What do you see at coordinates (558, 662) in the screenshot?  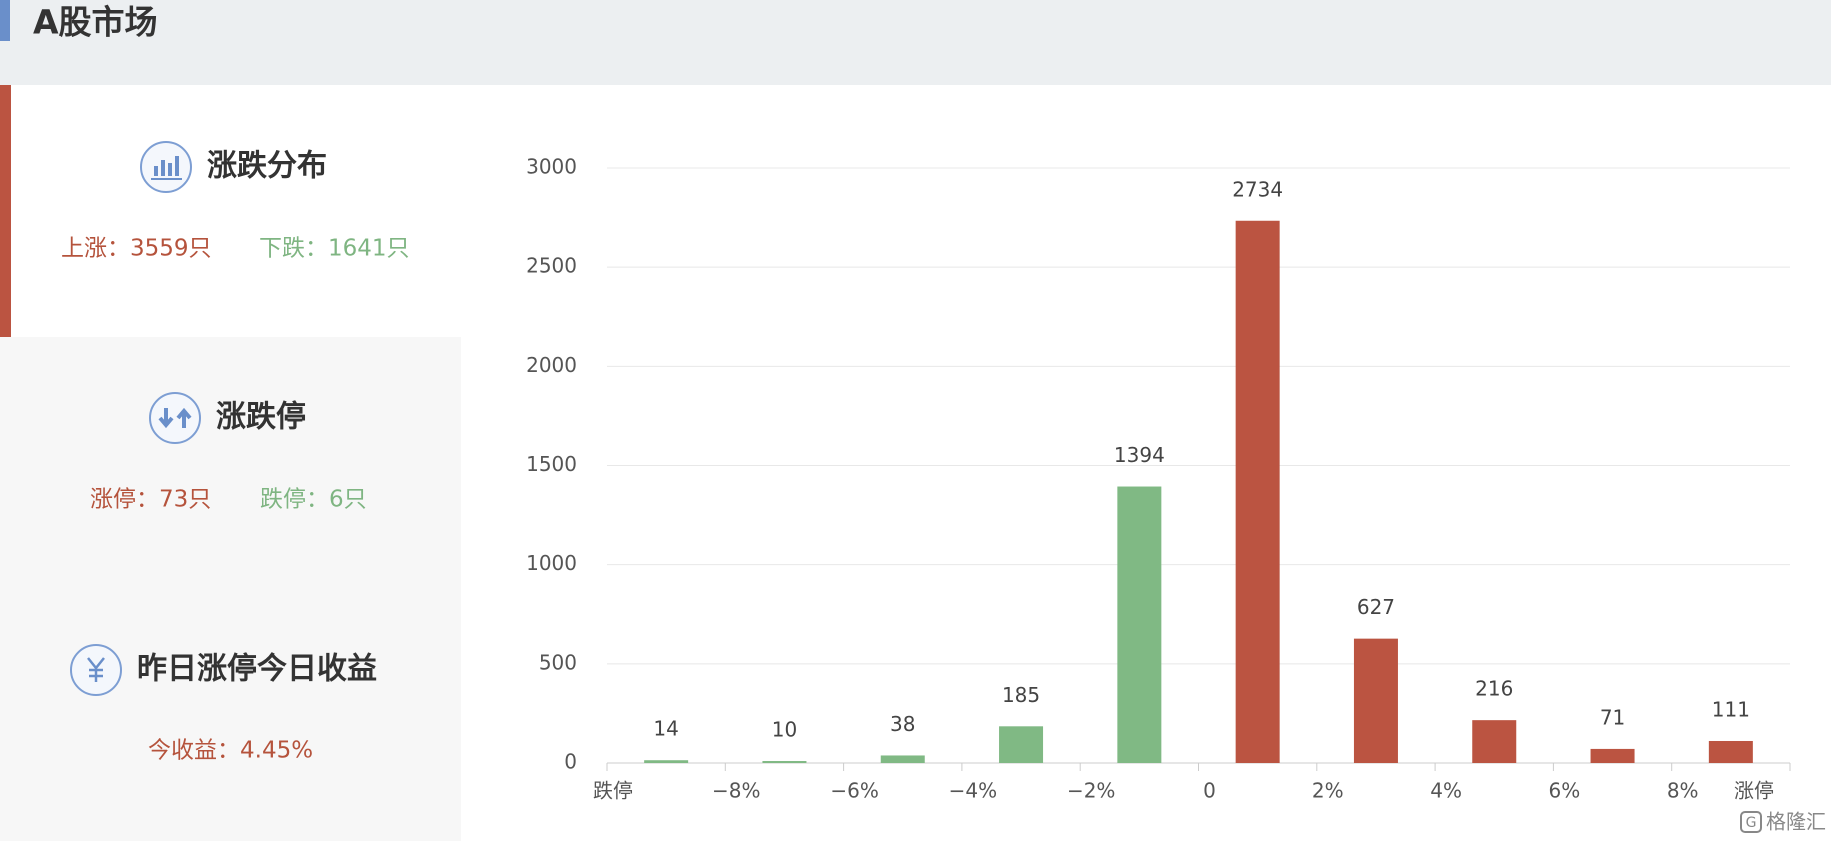 I see `y-tick-label: 500` at bounding box center [558, 662].